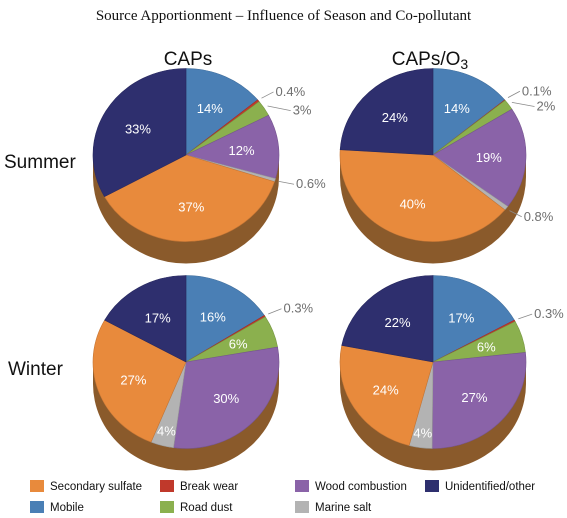 This screenshot has height=518, width=567. What do you see at coordinates (188, 59) in the screenshot?
I see `column-heading-caps: CAPs` at bounding box center [188, 59].